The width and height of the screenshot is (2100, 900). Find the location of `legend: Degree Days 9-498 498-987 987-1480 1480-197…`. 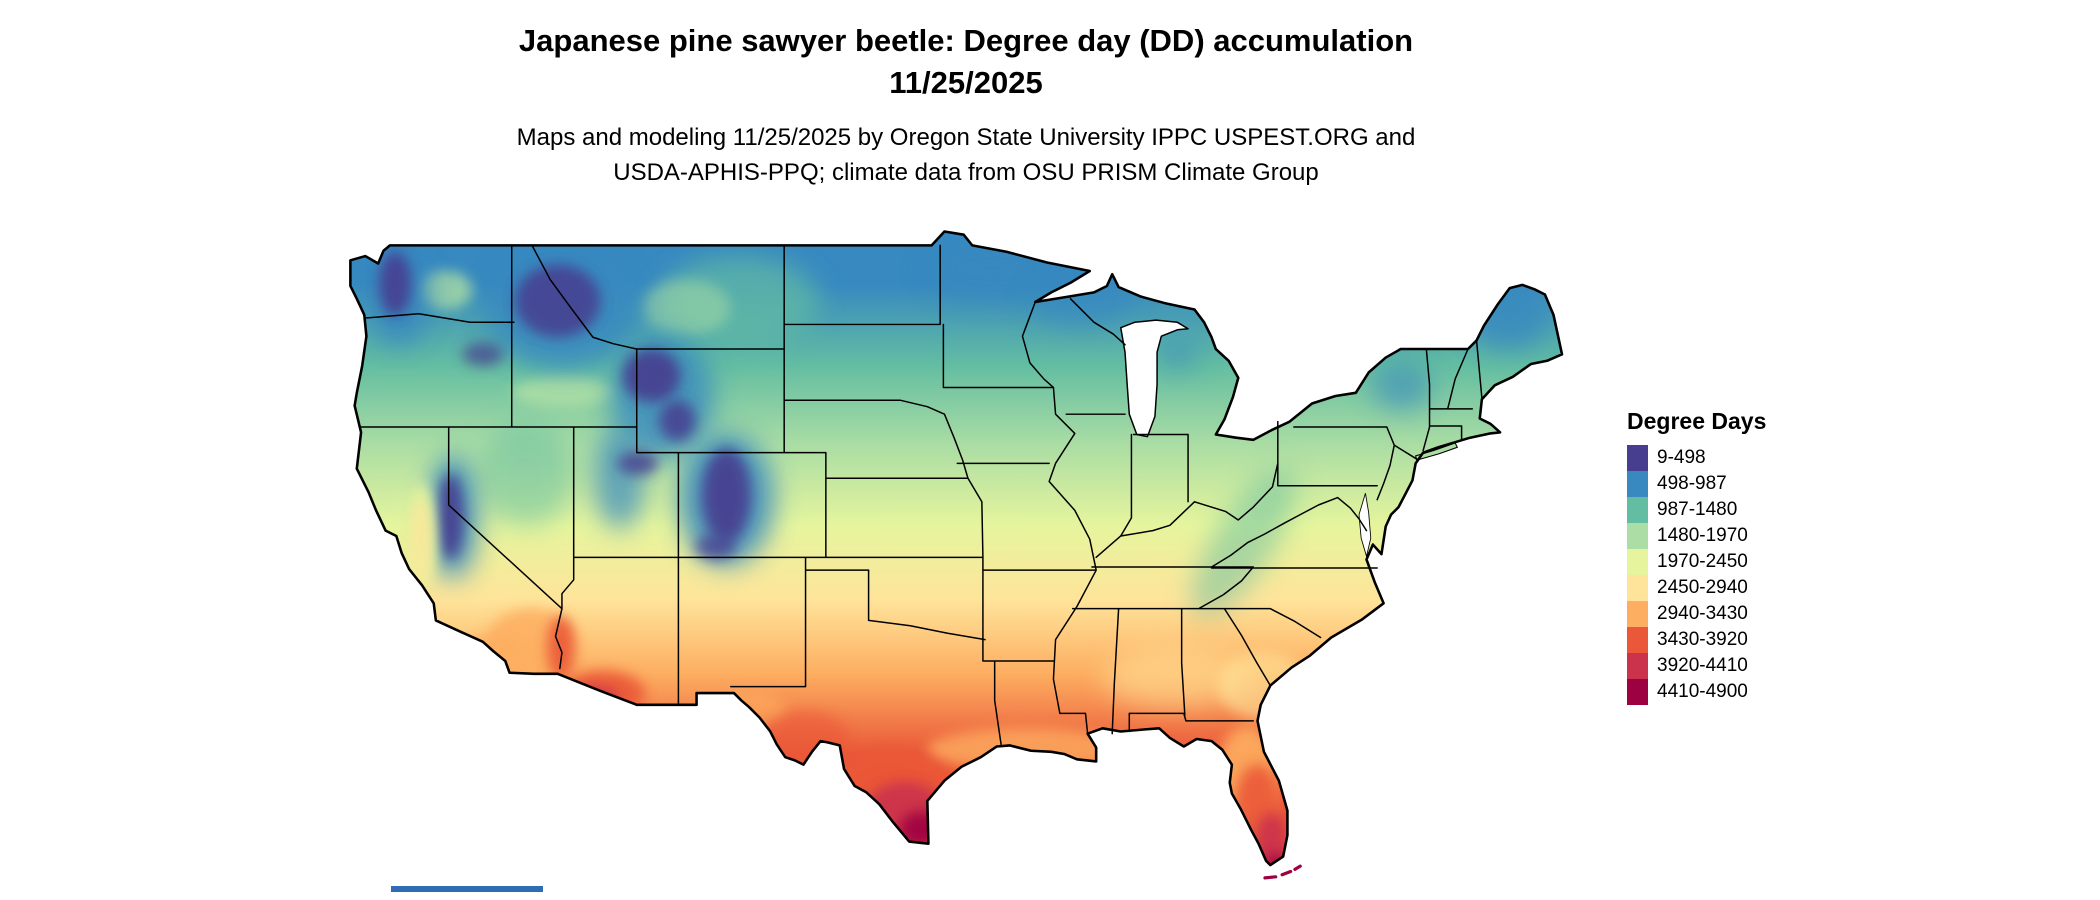

legend: Degree Days 9-498 498-987 987-1480 1480-197… is located at coordinates (1696, 556).